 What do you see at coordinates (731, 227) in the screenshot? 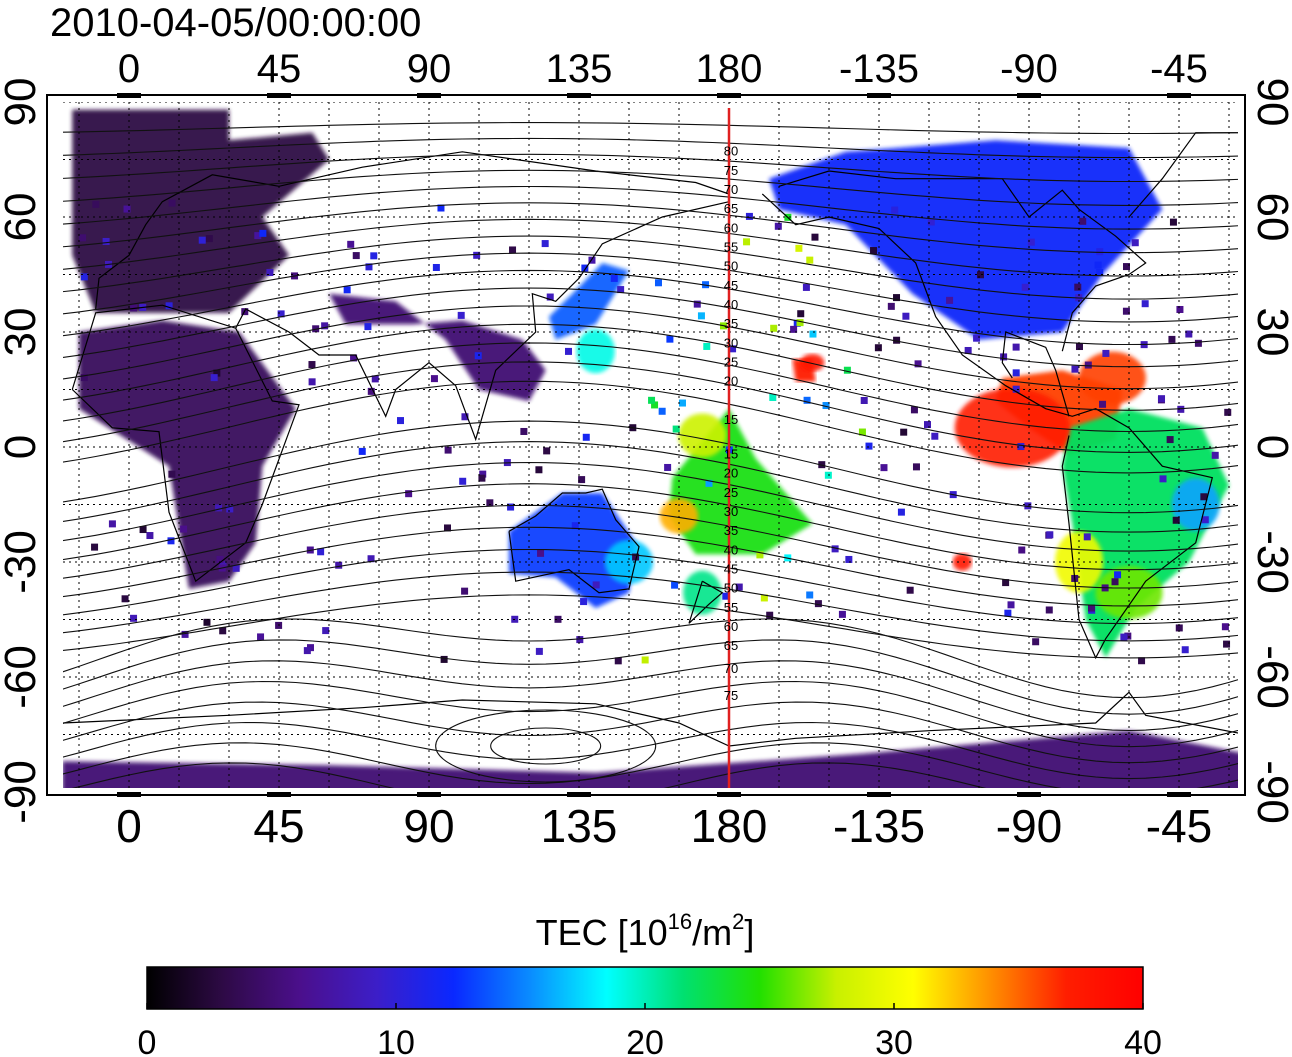
I see `contour-label: 60` at bounding box center [731, 227].